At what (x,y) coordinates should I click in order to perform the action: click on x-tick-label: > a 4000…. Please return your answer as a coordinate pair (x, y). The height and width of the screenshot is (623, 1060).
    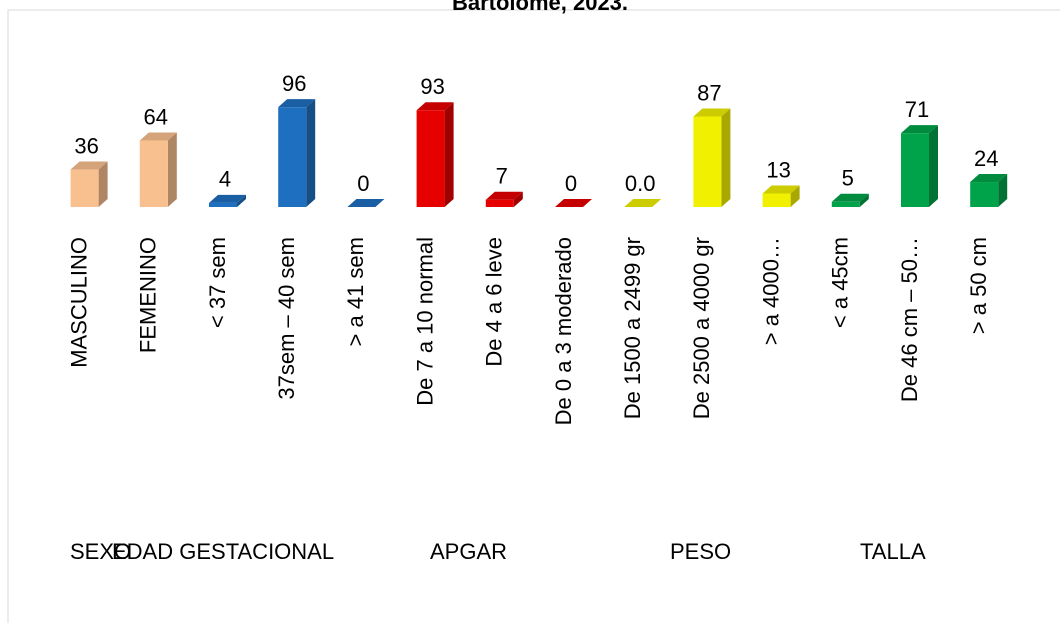
    Looking at the image, I should click on (770, 291).